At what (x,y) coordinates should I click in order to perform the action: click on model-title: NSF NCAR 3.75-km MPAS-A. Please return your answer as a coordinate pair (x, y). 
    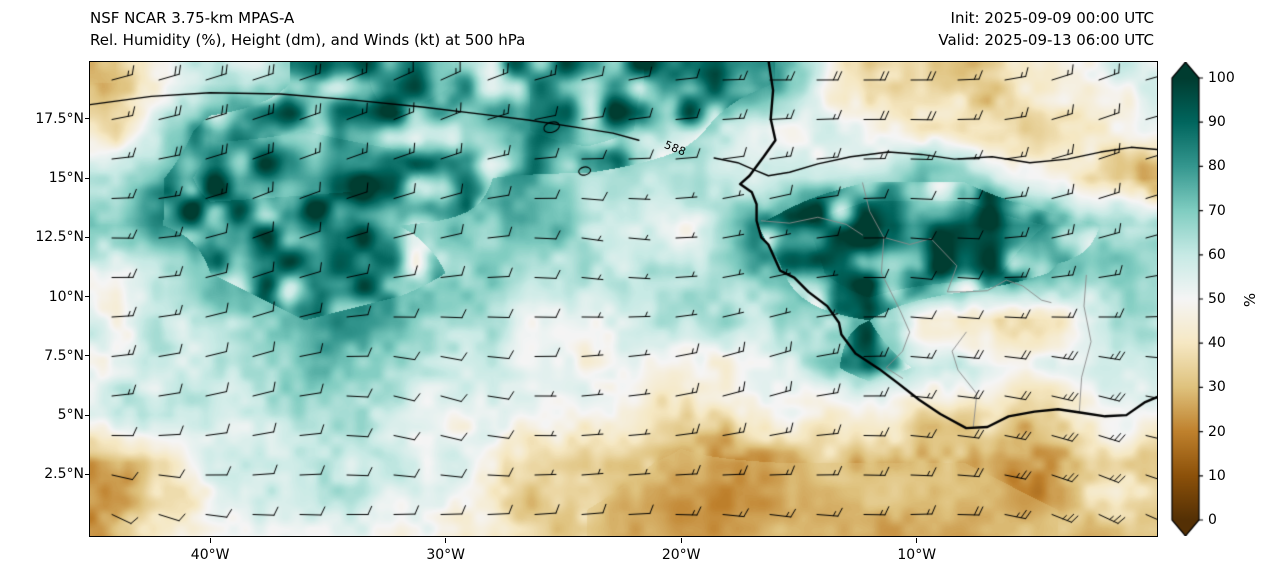
    Looking at the image, I should click on (192, 18).